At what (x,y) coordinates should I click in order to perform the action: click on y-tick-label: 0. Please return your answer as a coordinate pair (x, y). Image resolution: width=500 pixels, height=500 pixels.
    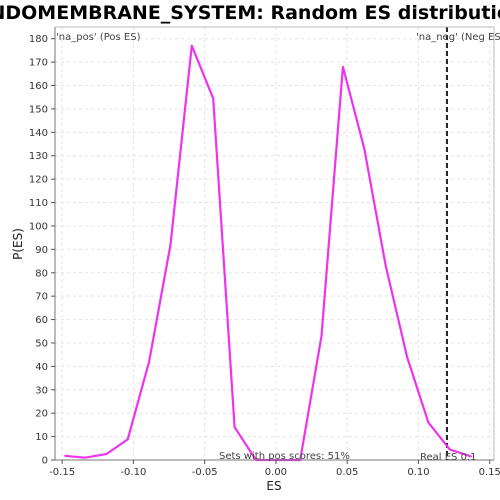
    Looking at the image, I should click on (45, 461).